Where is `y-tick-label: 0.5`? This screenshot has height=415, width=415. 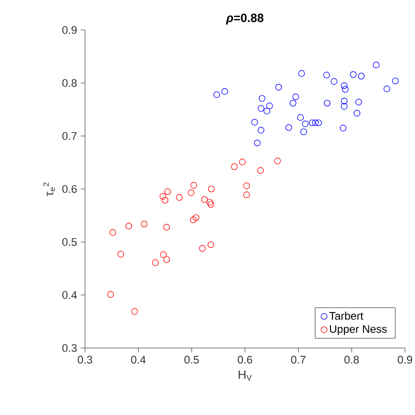 y-tick-label: 0.5 is located at coordinates (69, 242).